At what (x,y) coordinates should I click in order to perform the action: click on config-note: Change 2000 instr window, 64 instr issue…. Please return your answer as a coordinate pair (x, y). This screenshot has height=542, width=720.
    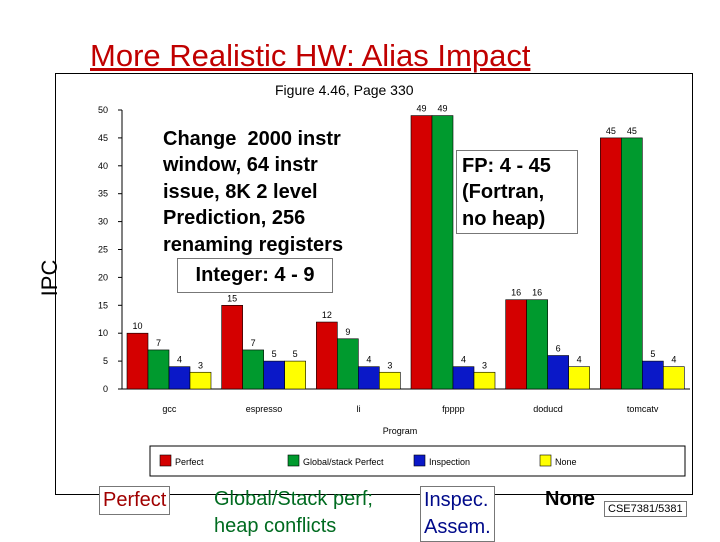
    Looking at the image, I should click on (273, 192).